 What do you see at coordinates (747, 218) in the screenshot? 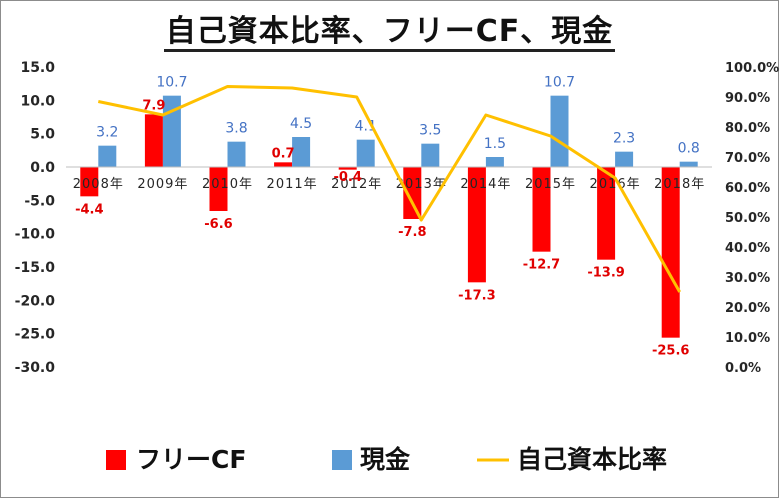
I see `y-right-tick-label: 50.0%` at bounding box center [747, 218].